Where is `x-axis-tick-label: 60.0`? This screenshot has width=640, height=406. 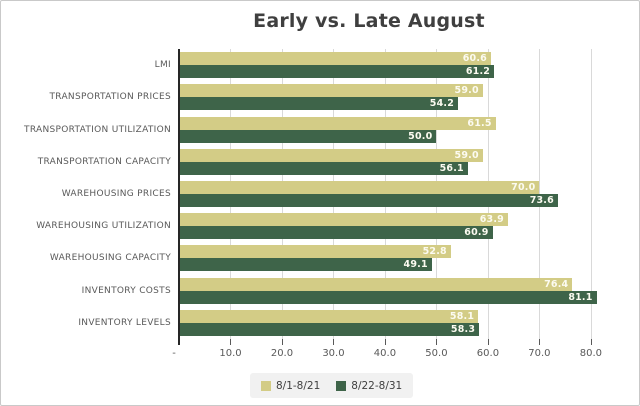 x-axis-tick-label: 60.0 is located at coordinates (488, 353).